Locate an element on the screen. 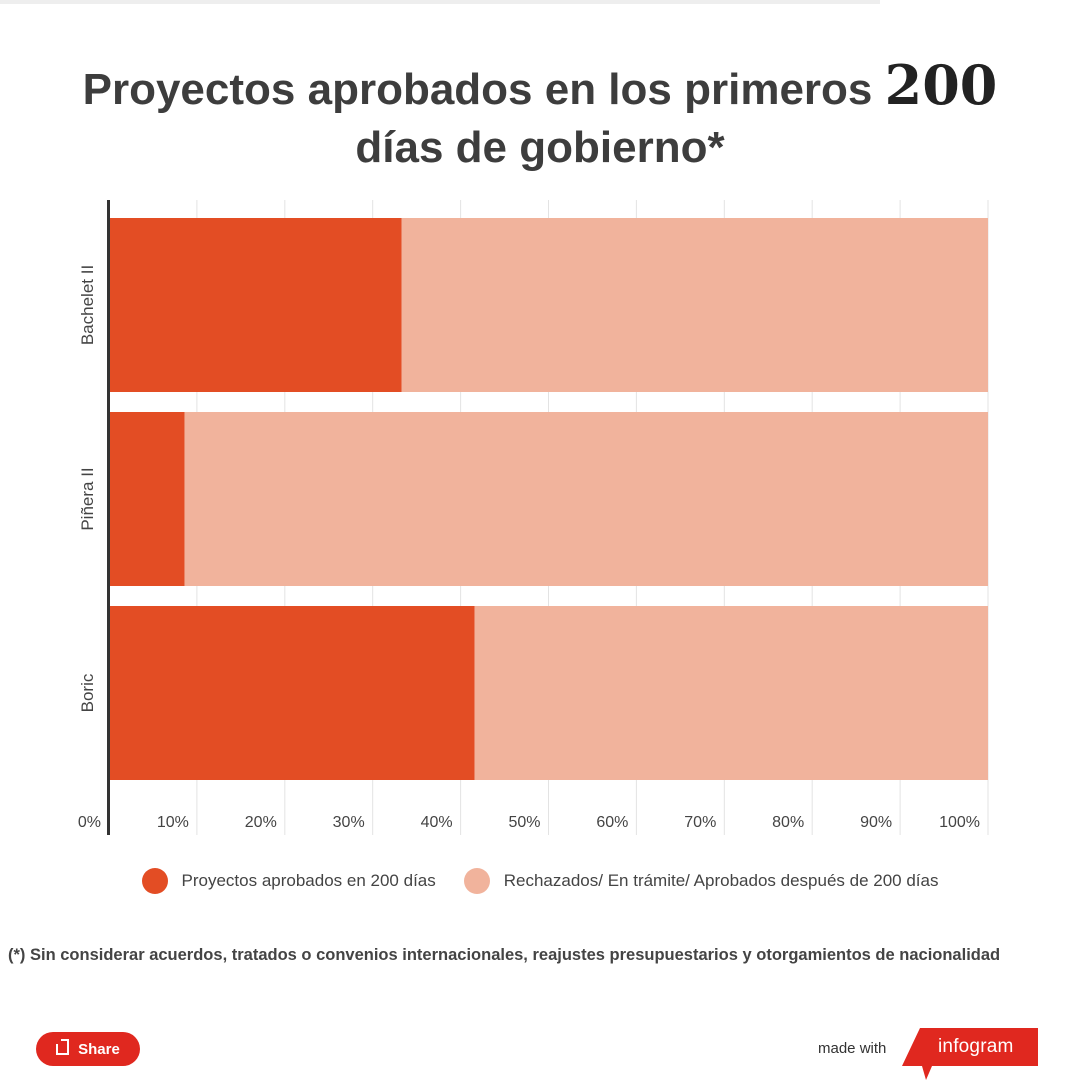 Image resolution: width=1080 pixels, height=1088 pixels. legend-item-approved: Proyectos aprobados en 200 días is located at coordinates (288, 881).